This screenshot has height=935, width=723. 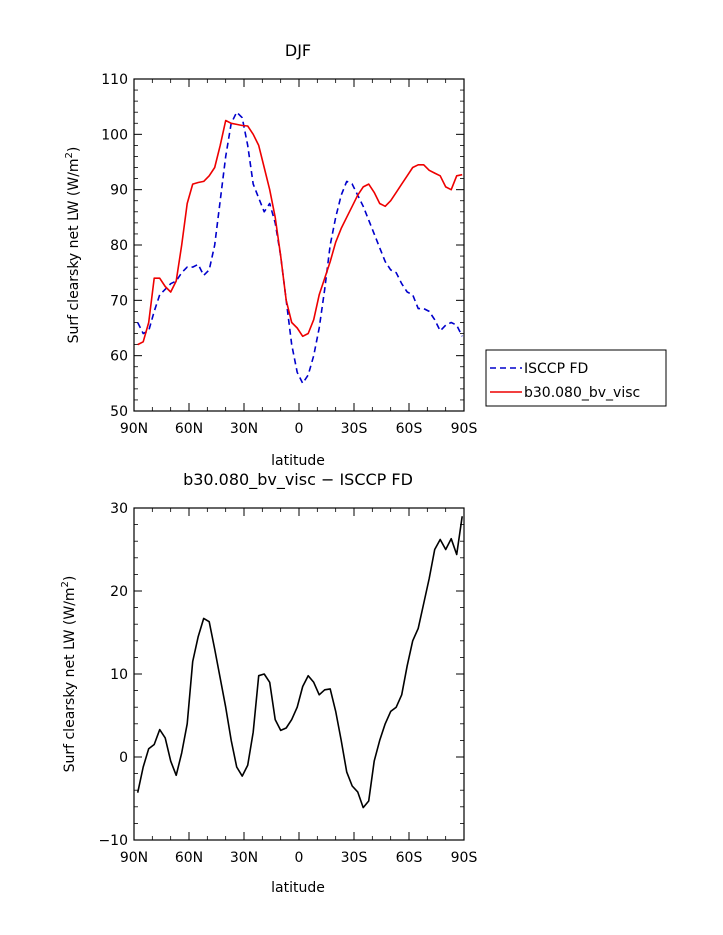 What do you see at coordinates (119, 246) in the screenshot?
I see `y-tick-label: 80` at bounding box center [119, 246].